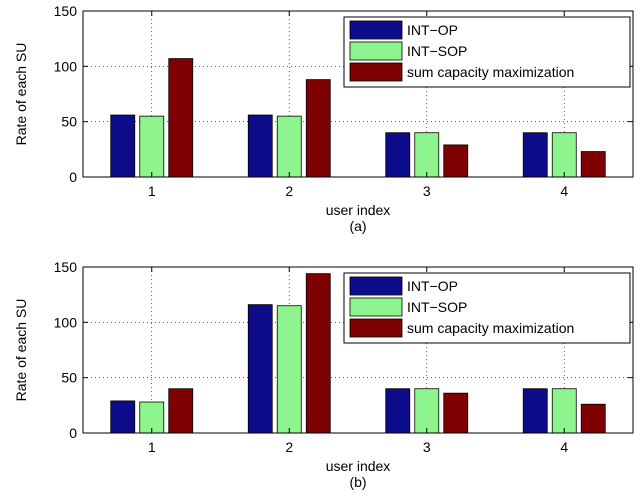  I want to click on panel-label: (a), so click(357, 226).